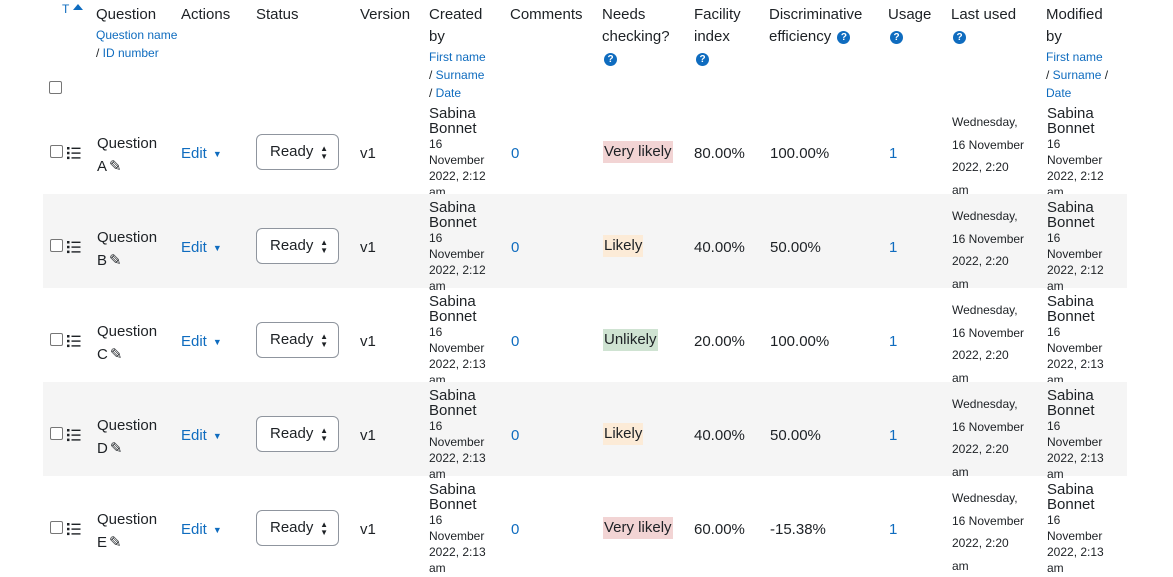 The height and width of the screenshot is (577, 1173). What do you see at coordinates (1075, 128) in the screenshot?
I see `modifier-last-name: Bonnet` at bounding box center [1075, 128].